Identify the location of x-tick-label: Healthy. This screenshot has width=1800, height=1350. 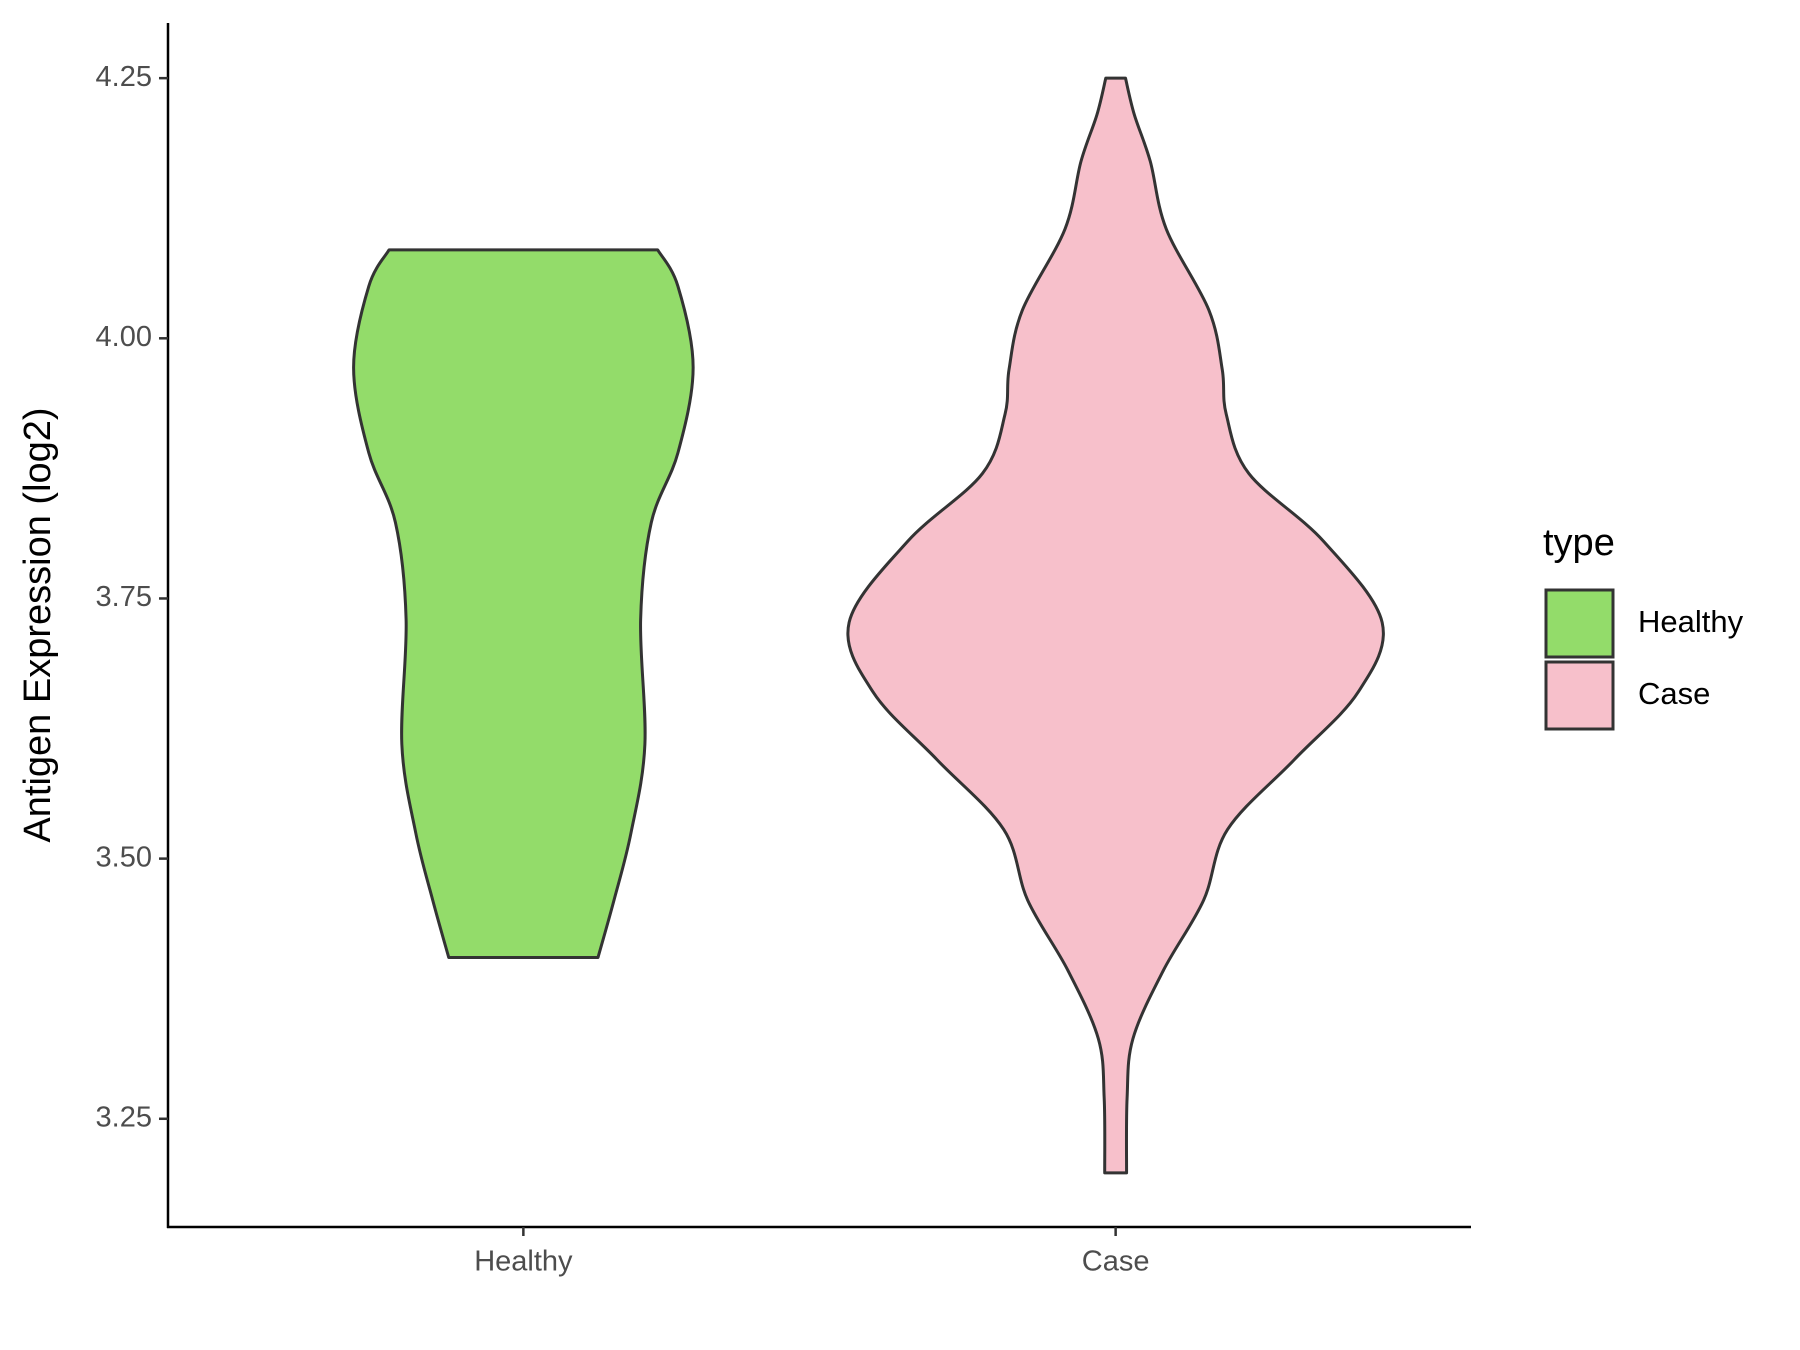
(523, 1262).